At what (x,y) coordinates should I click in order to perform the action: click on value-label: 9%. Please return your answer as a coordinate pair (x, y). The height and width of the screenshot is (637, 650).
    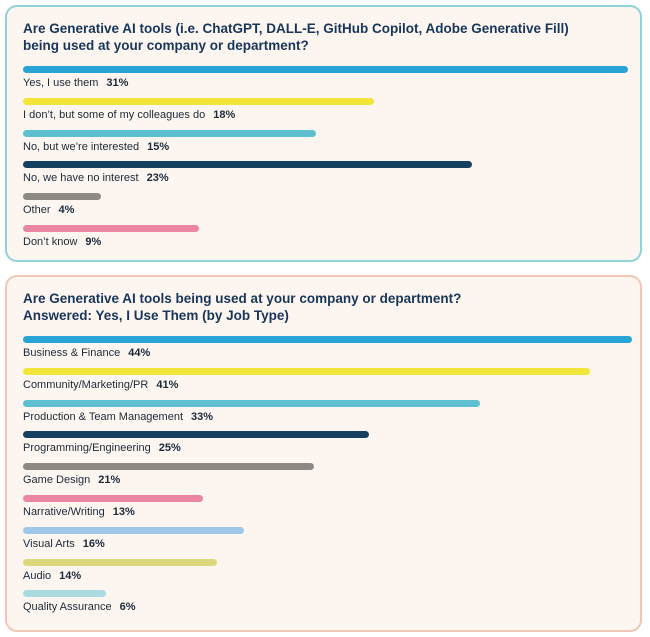
    Looking at the image, I should click on (93, 242).